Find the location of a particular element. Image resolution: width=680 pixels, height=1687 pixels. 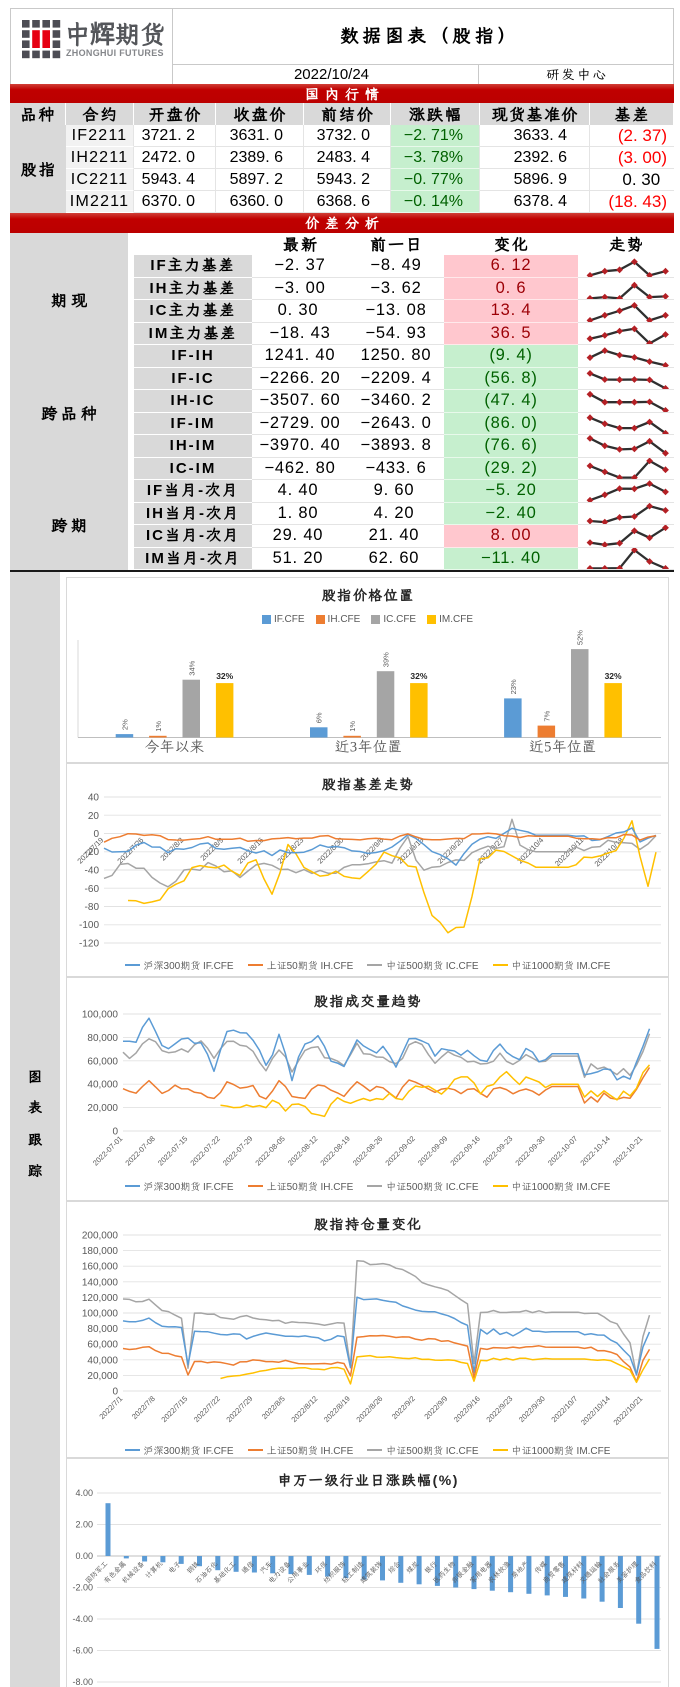

svg-text: 2022/8/12 is located at coordinates (304, 1409).